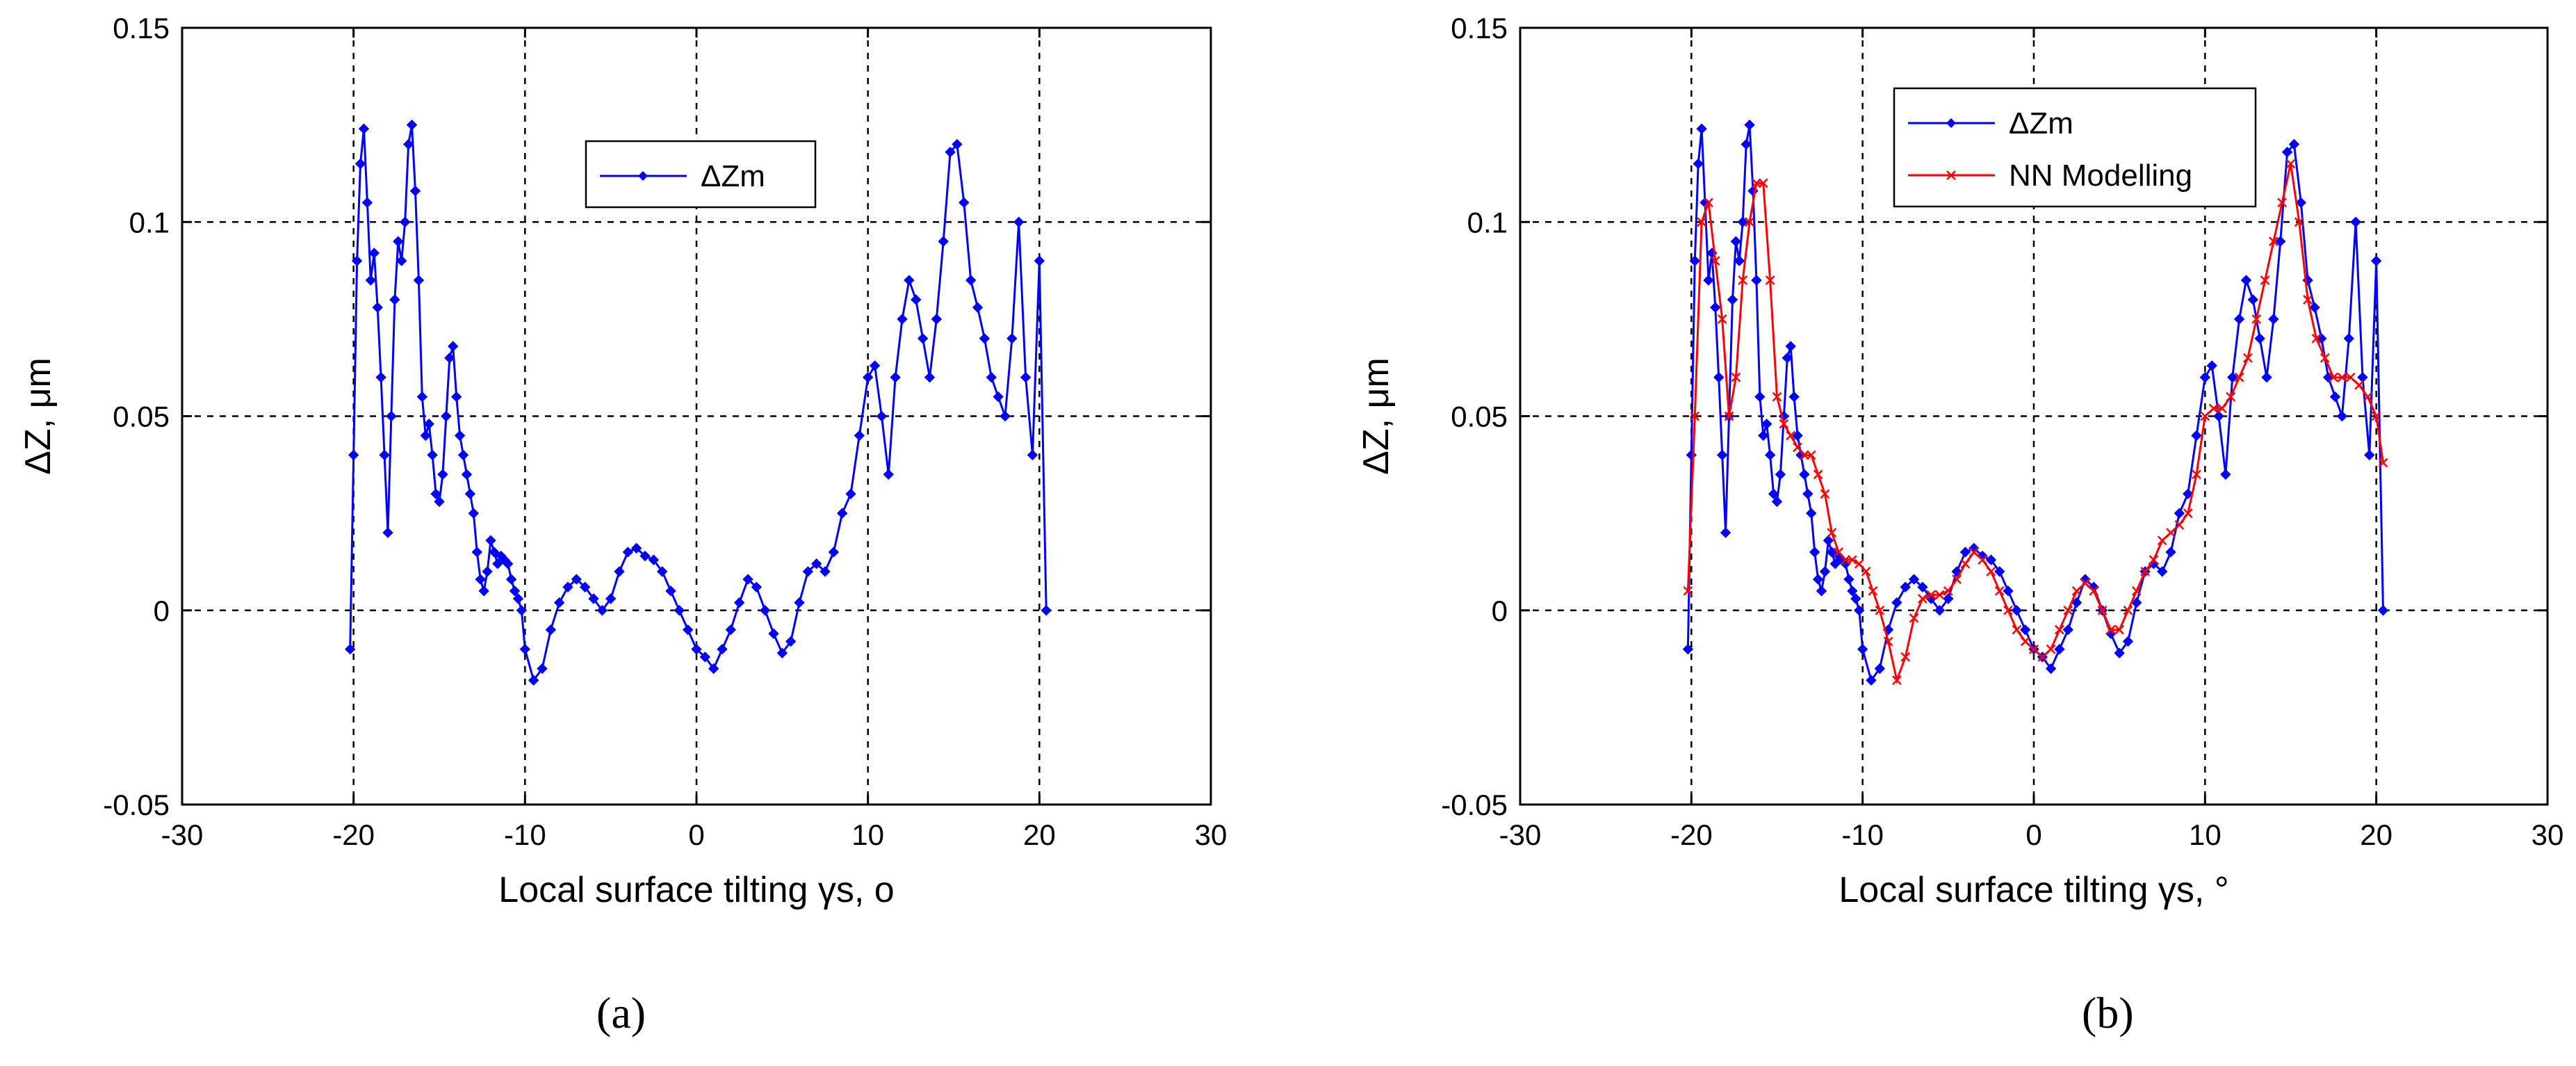  Describe the element at coordinates (1376, 416) in the screenshot. I see `y-axis-label: ΔZ, μm` at that location.